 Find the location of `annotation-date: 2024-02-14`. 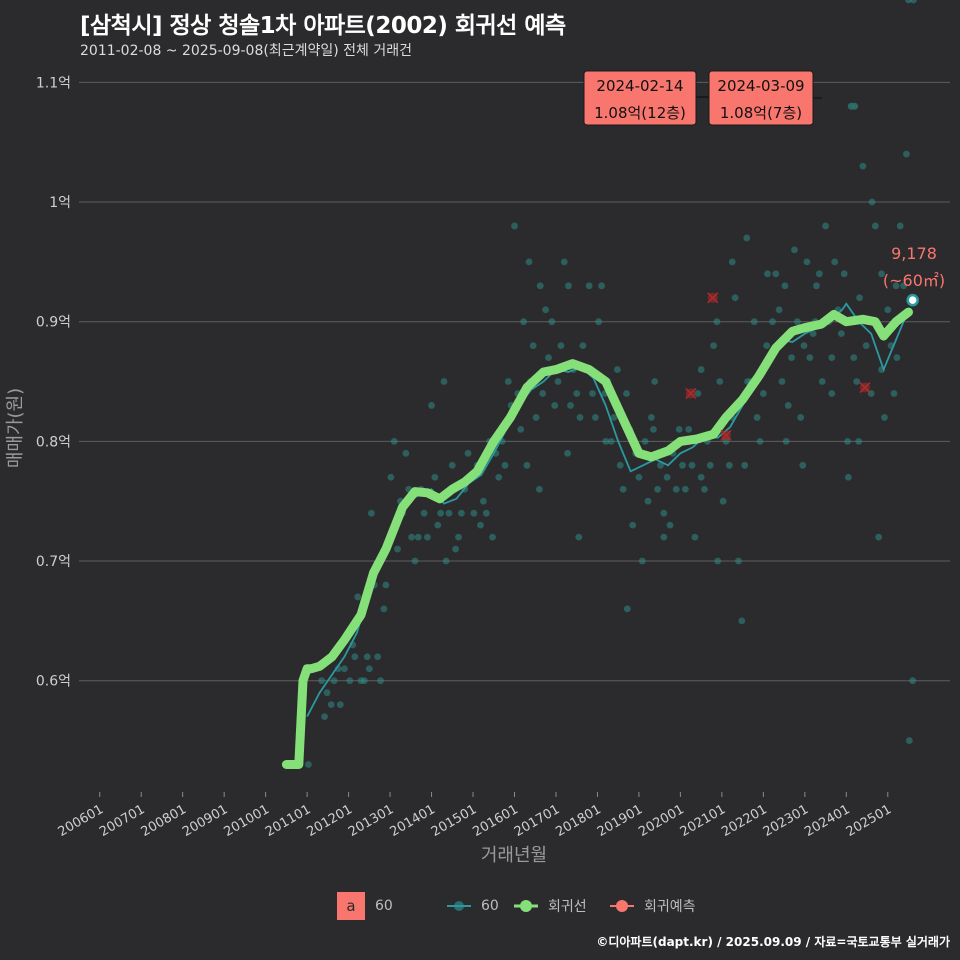

annotation-date: 2024-02-14 is located at coordinates (639, 86).